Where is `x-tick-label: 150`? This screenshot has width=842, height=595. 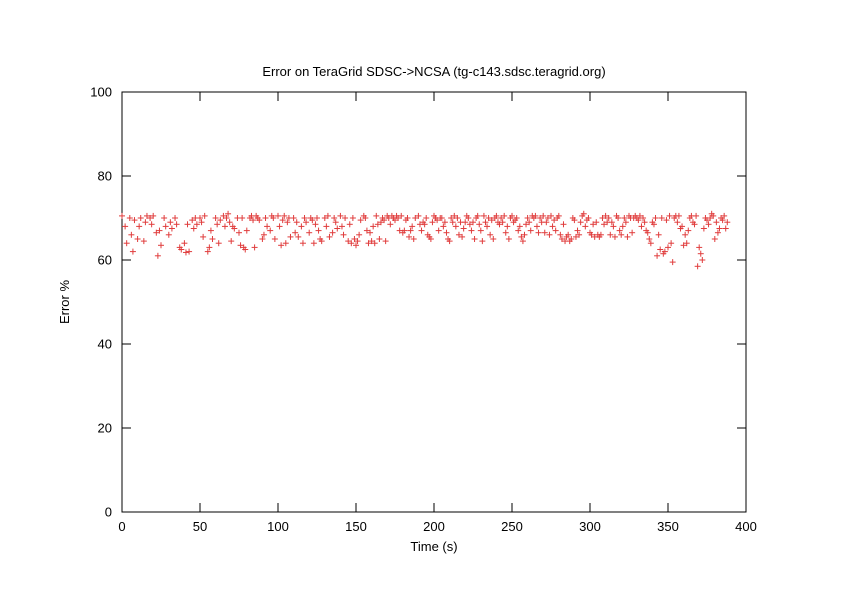
x-tick-label: 150 is located at coordinates (356, 526).